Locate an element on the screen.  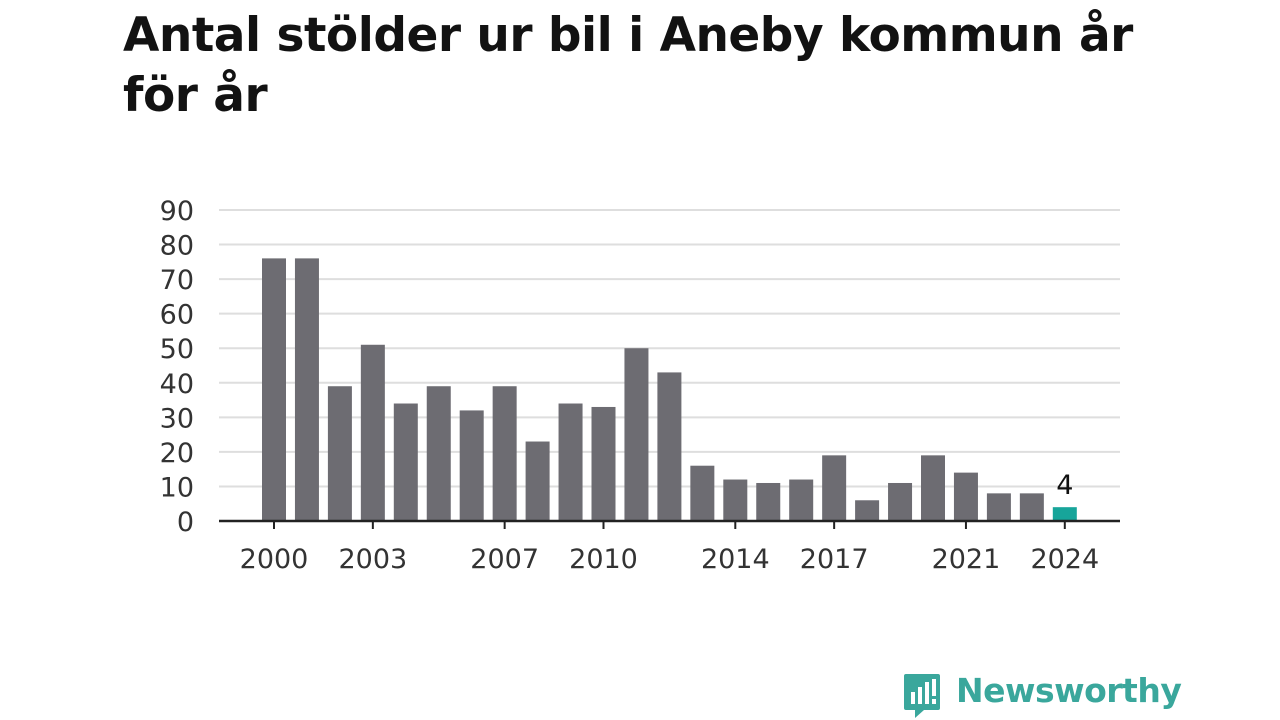
bar-2002 is located at coordinates (339, 453).